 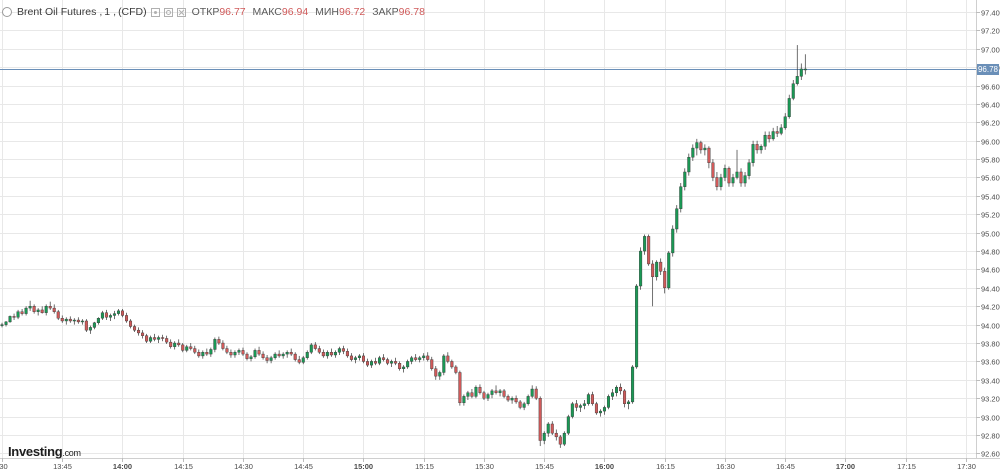 I want to click on close-value: 96.78, so click(x=411, y=12).